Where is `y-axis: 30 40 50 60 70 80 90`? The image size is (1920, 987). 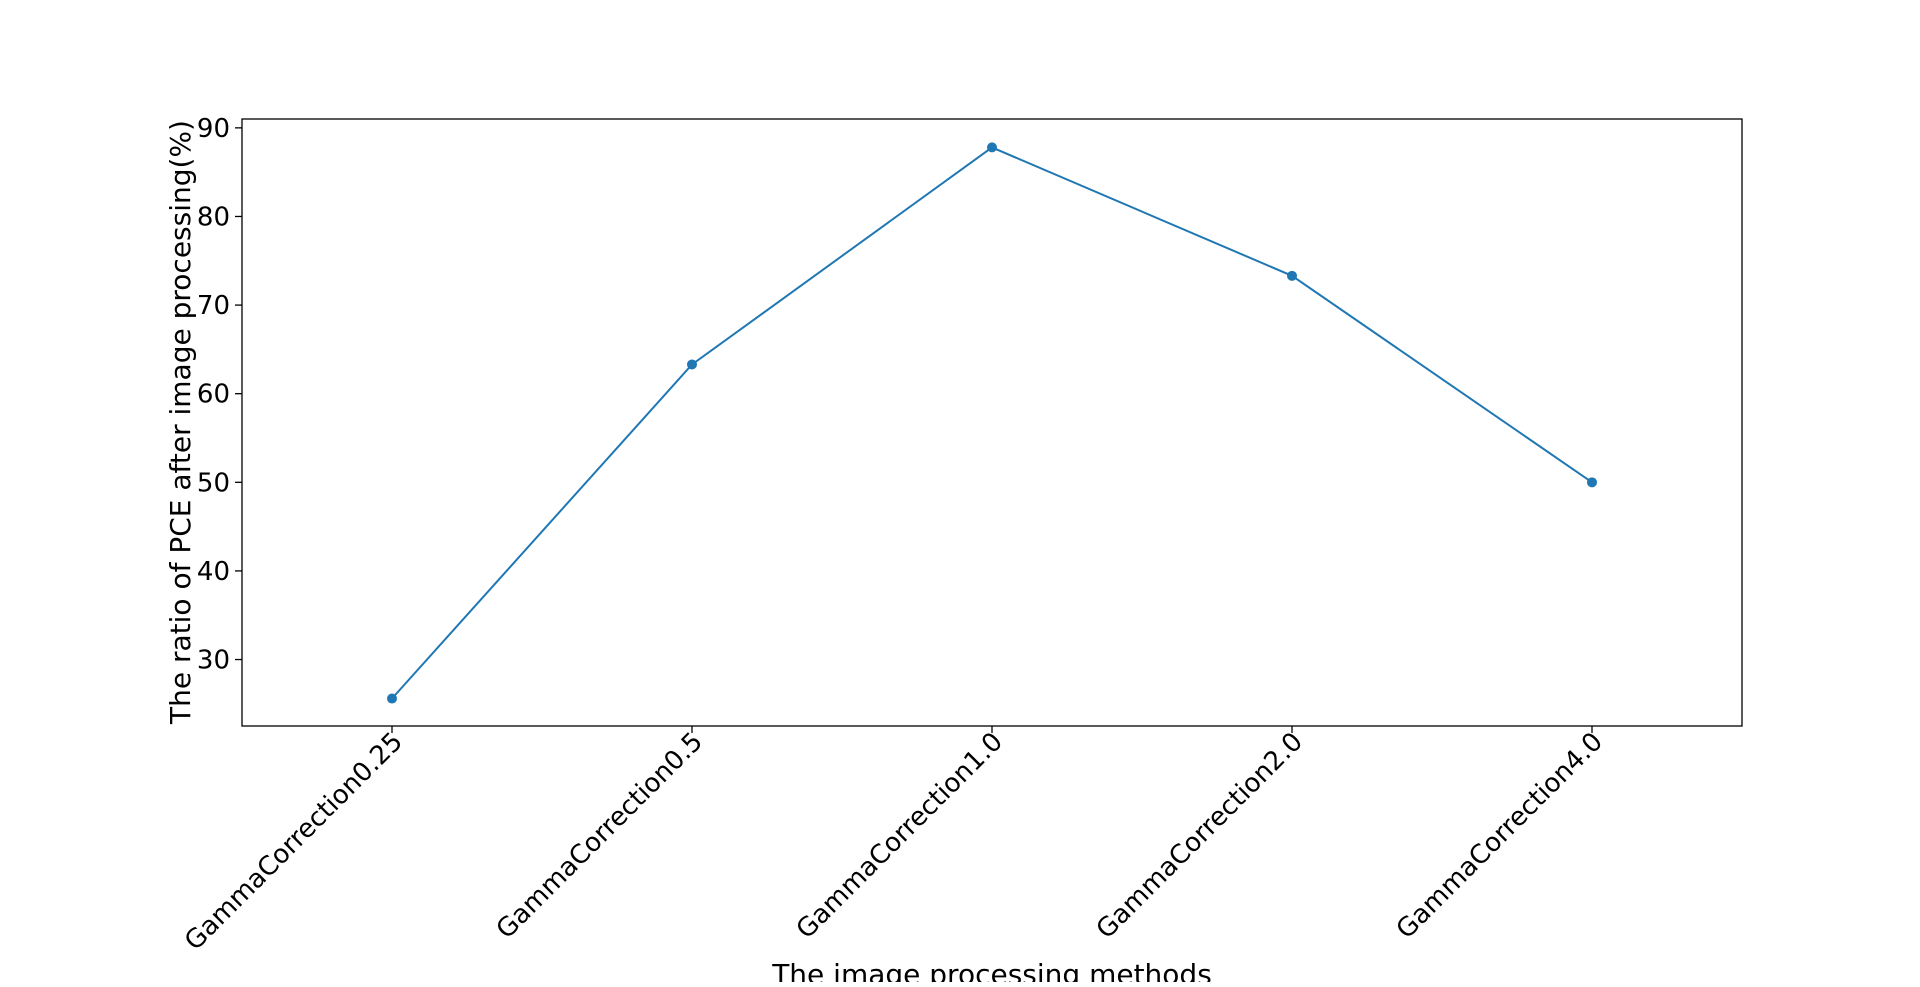
y-axis: 30 40 50 60 70 80 90 is located at coordinates (219, 395).